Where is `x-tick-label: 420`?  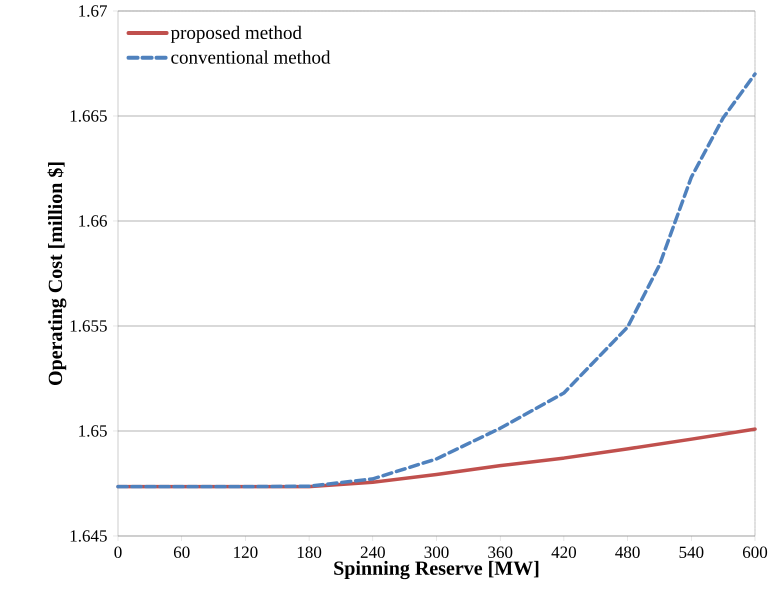
x-tick-label: 420 is located at coordinates (563, 552).